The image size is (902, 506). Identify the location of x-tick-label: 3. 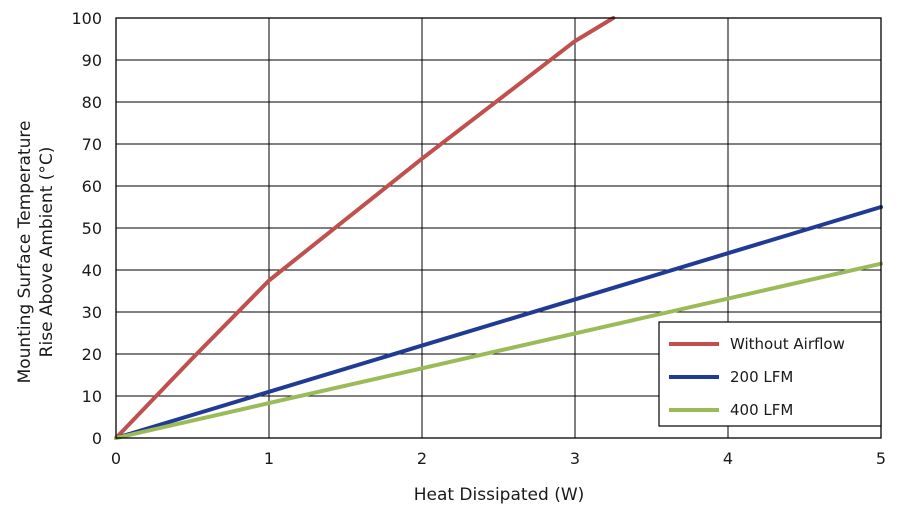
(575, 458).